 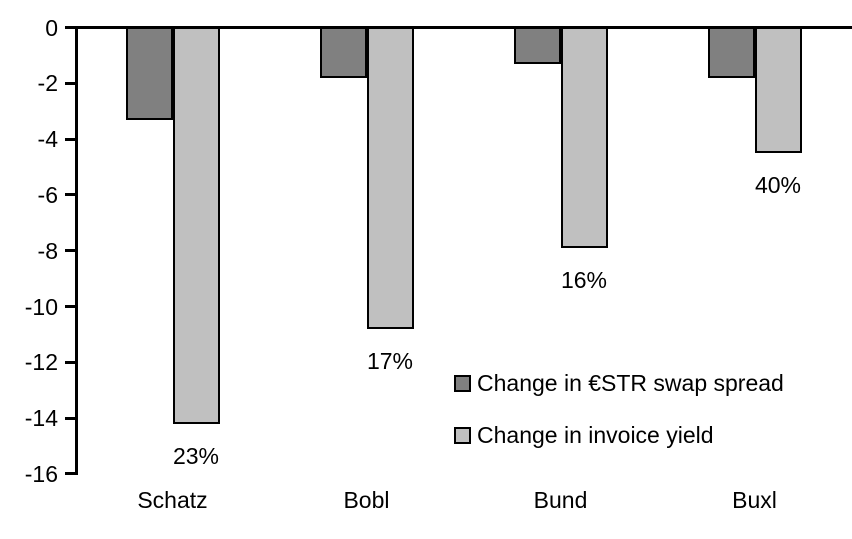 I want to click on x-category-label-buxl: Buxl, so click(x=754, y=500).